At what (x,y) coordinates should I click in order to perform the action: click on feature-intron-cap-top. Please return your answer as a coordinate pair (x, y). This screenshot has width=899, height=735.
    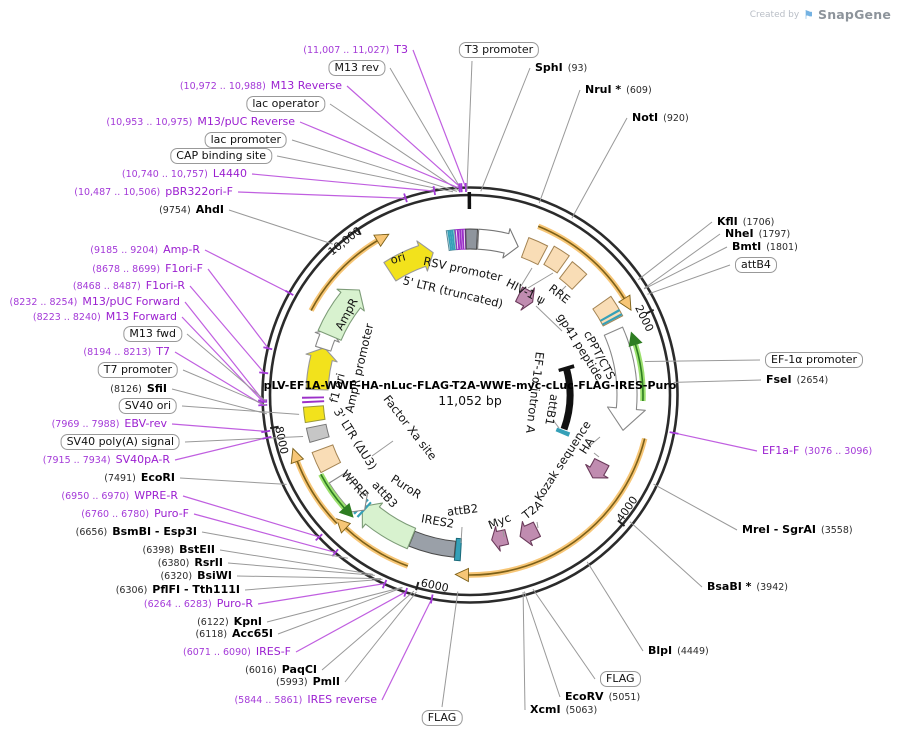
    Looking at the image, I should click on (566, 368).